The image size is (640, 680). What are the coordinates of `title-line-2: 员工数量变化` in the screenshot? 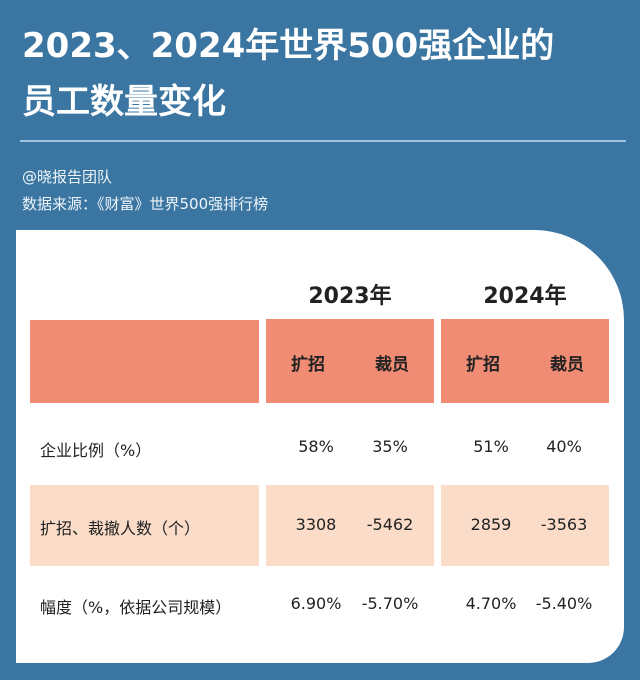 It's located at (124, 102).